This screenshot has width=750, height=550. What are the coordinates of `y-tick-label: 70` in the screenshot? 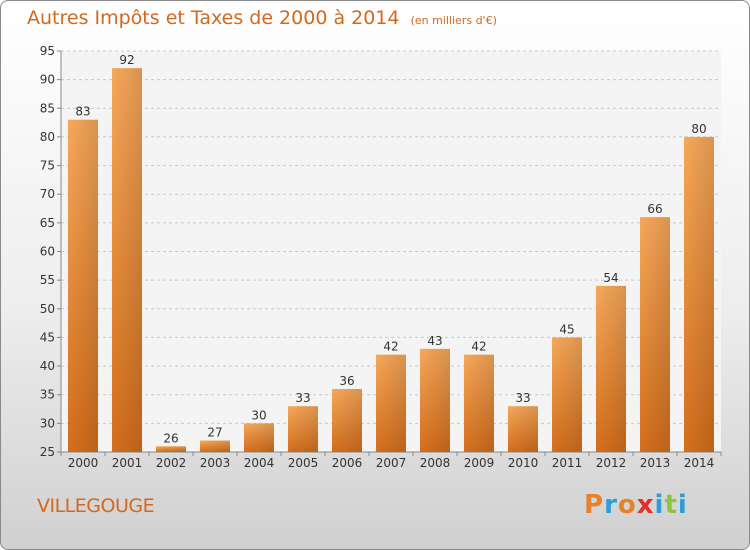 It's located at (47, 194).